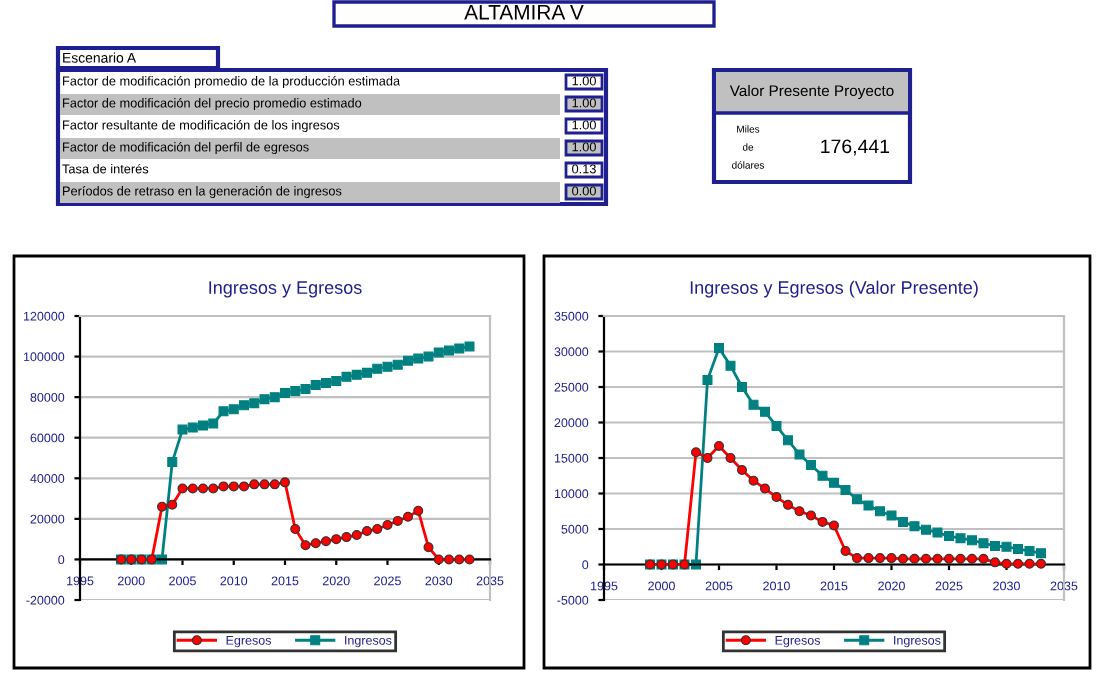  What do you see at coordinates (285, 289) in the screenshot?
I see `chart-title: Ingresos y Egresos` at bounding box center [285, 289].